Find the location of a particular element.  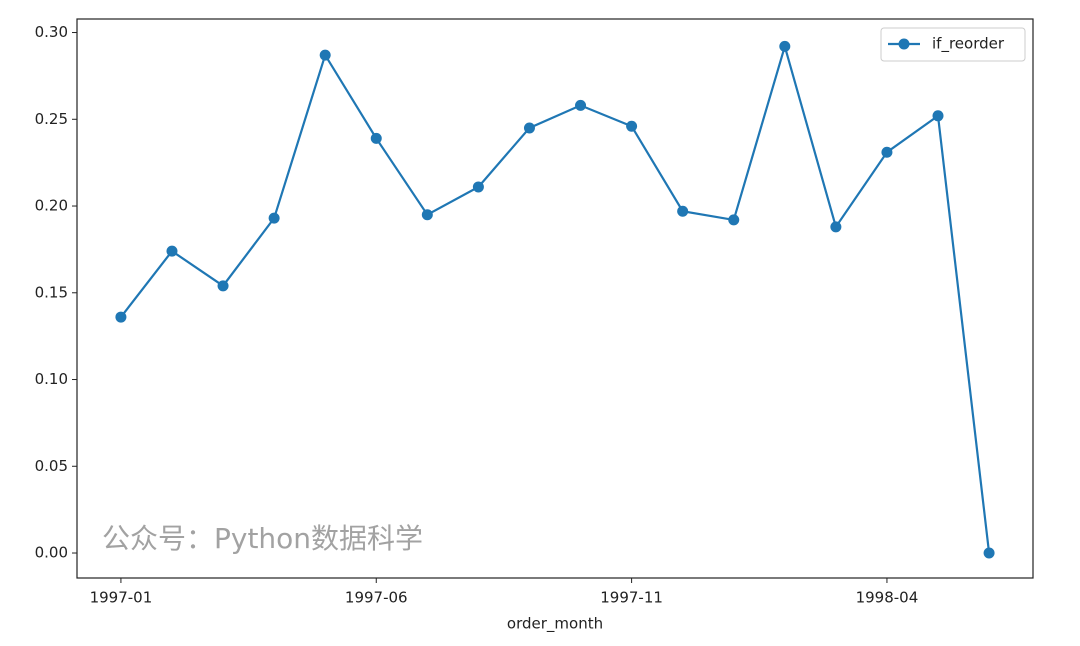

x-tick-label: 1997-11 is located at coordinates (631, 598).